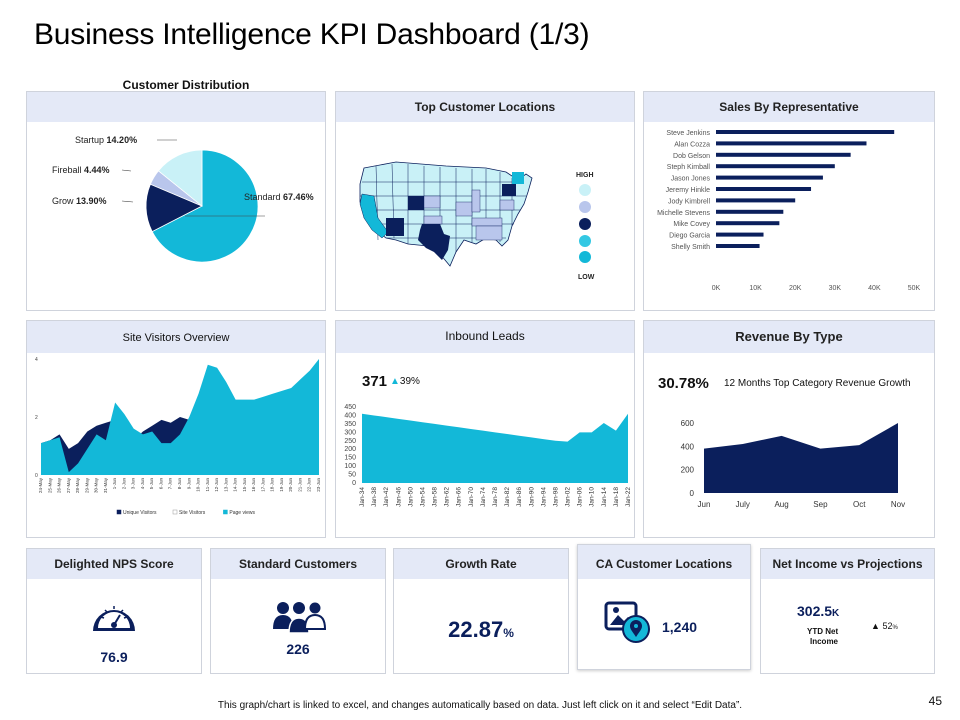  What do you see at coordinates (350, 407) in the screenshot?
I see `inbound-leads-y-tick: 450` at bounding box center [350, 407].